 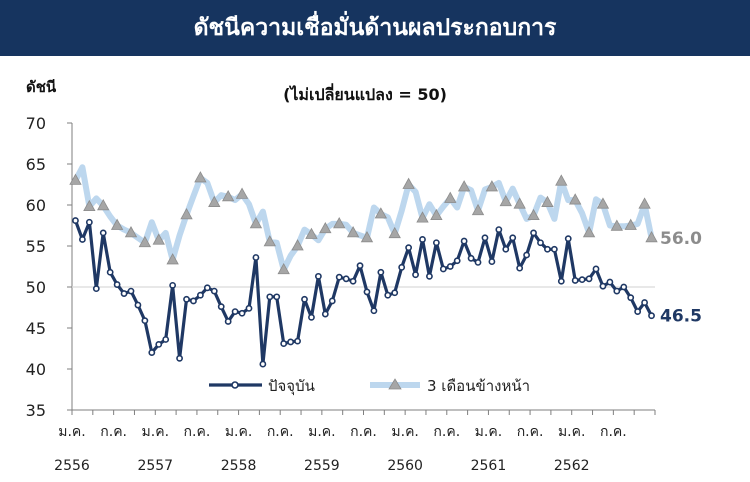 What do you see at coordinates (36, 328) in the screenshot?
I see `y-tick-label: 45` at bounding box center [36, 328].